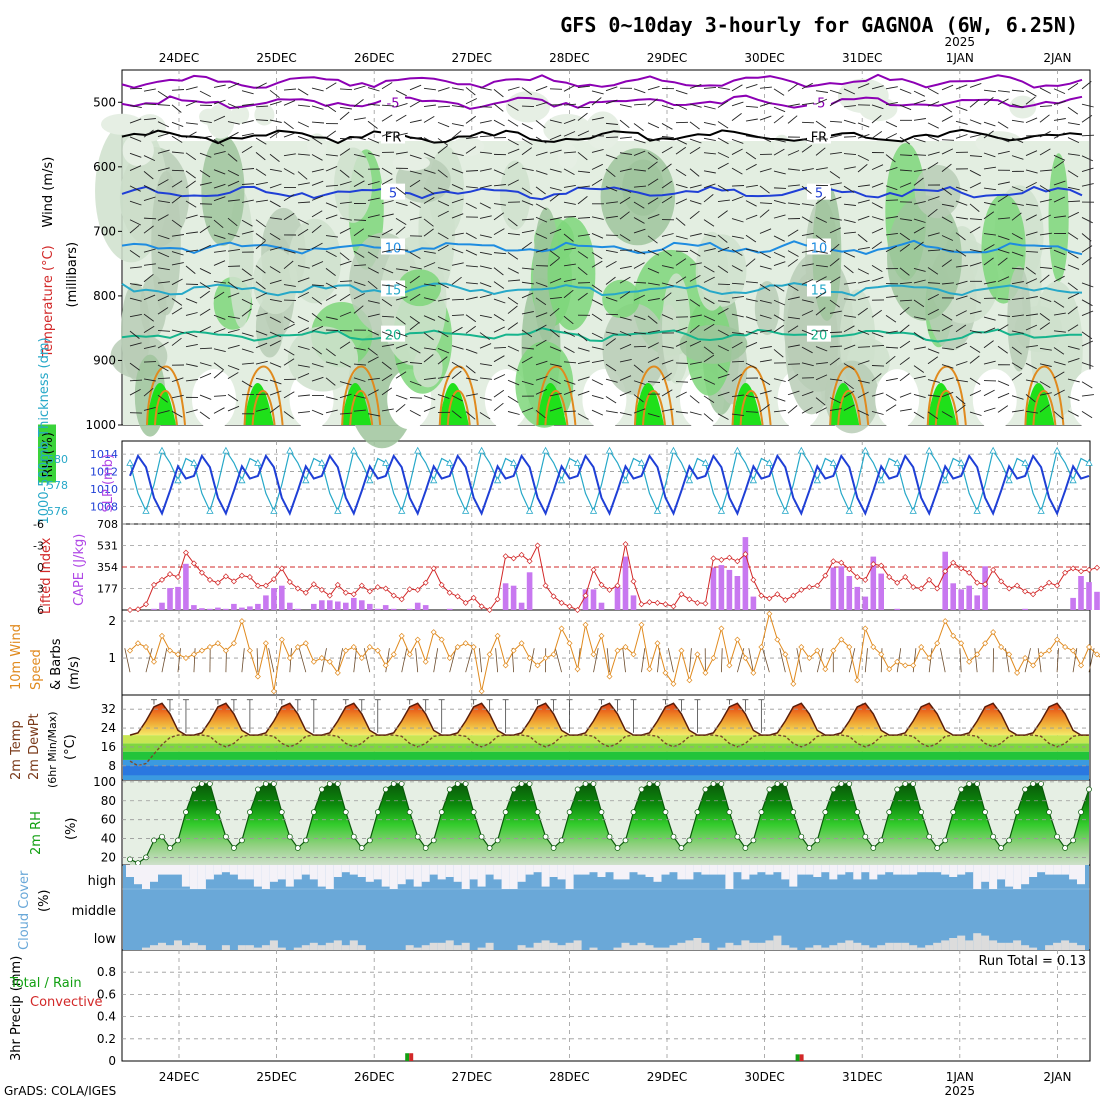  I want to click on run-total-label: Run Total = 0.13, so click(1032, 961).